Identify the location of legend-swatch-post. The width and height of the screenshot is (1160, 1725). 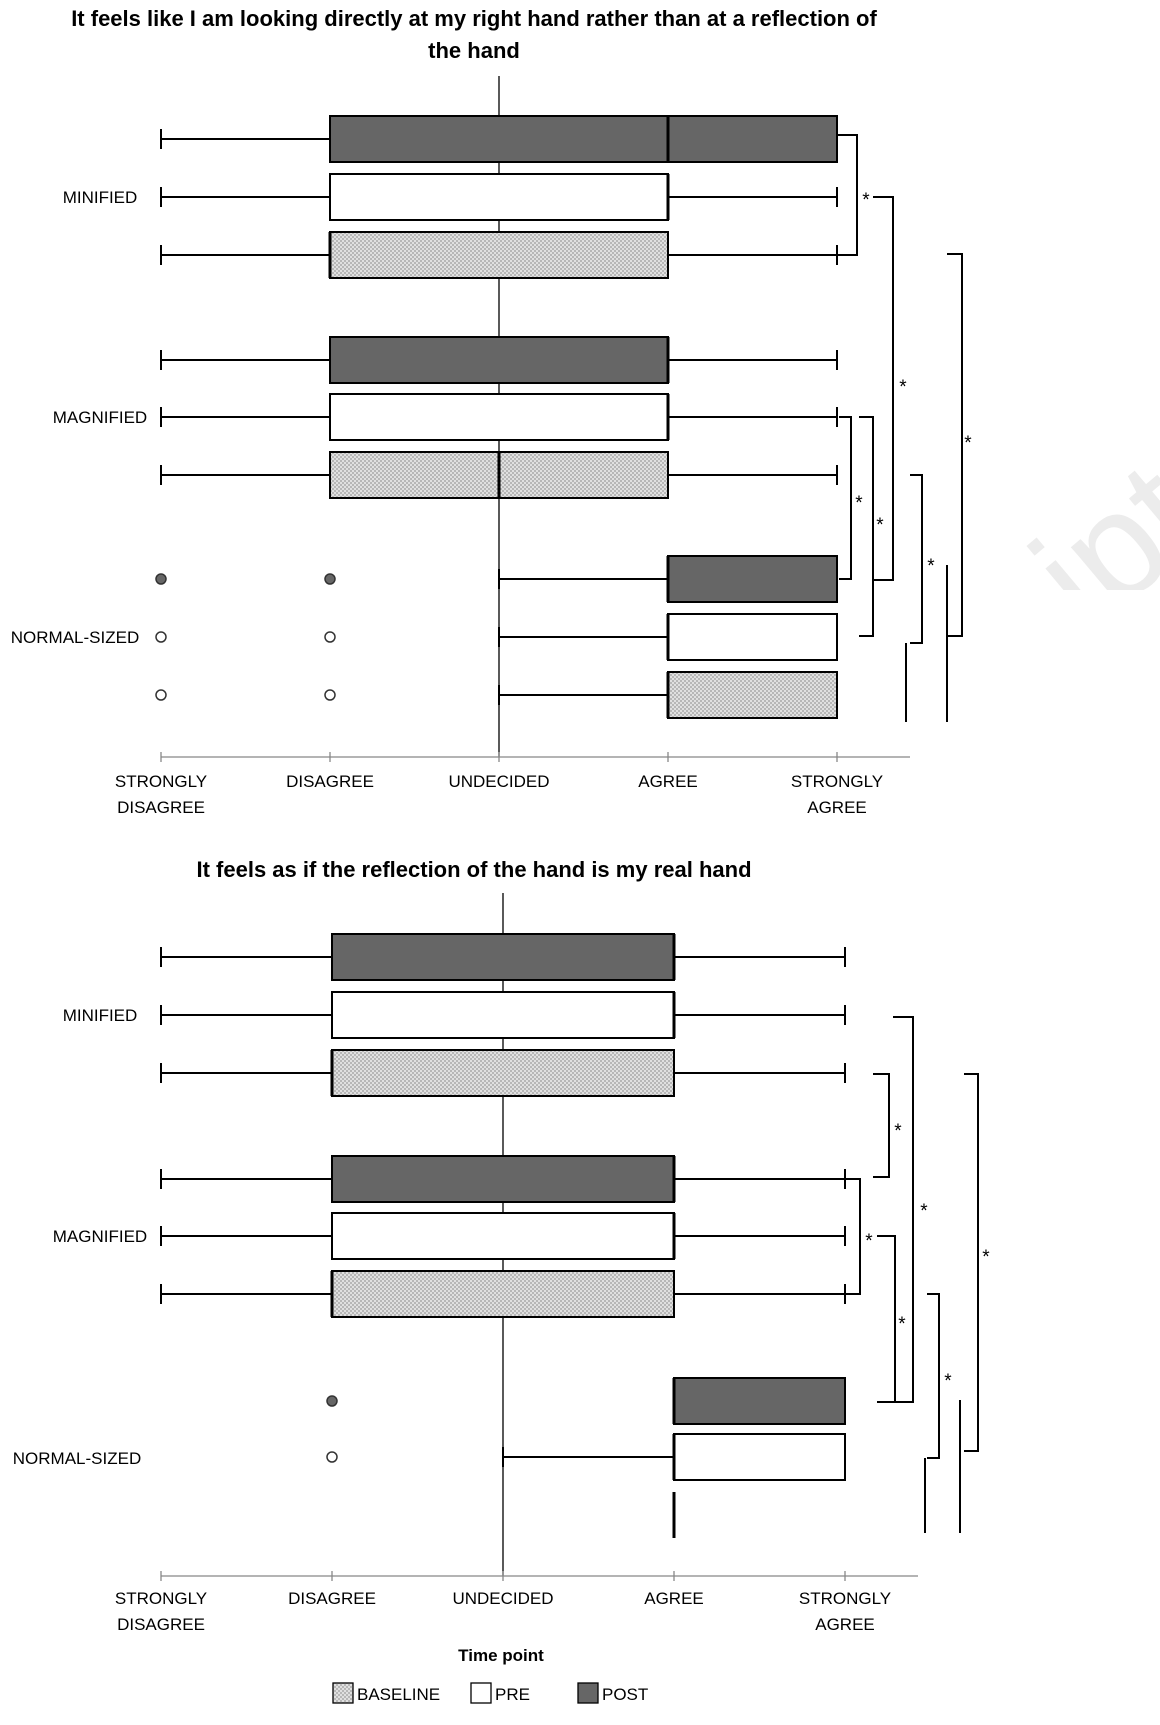
(588, 1693).